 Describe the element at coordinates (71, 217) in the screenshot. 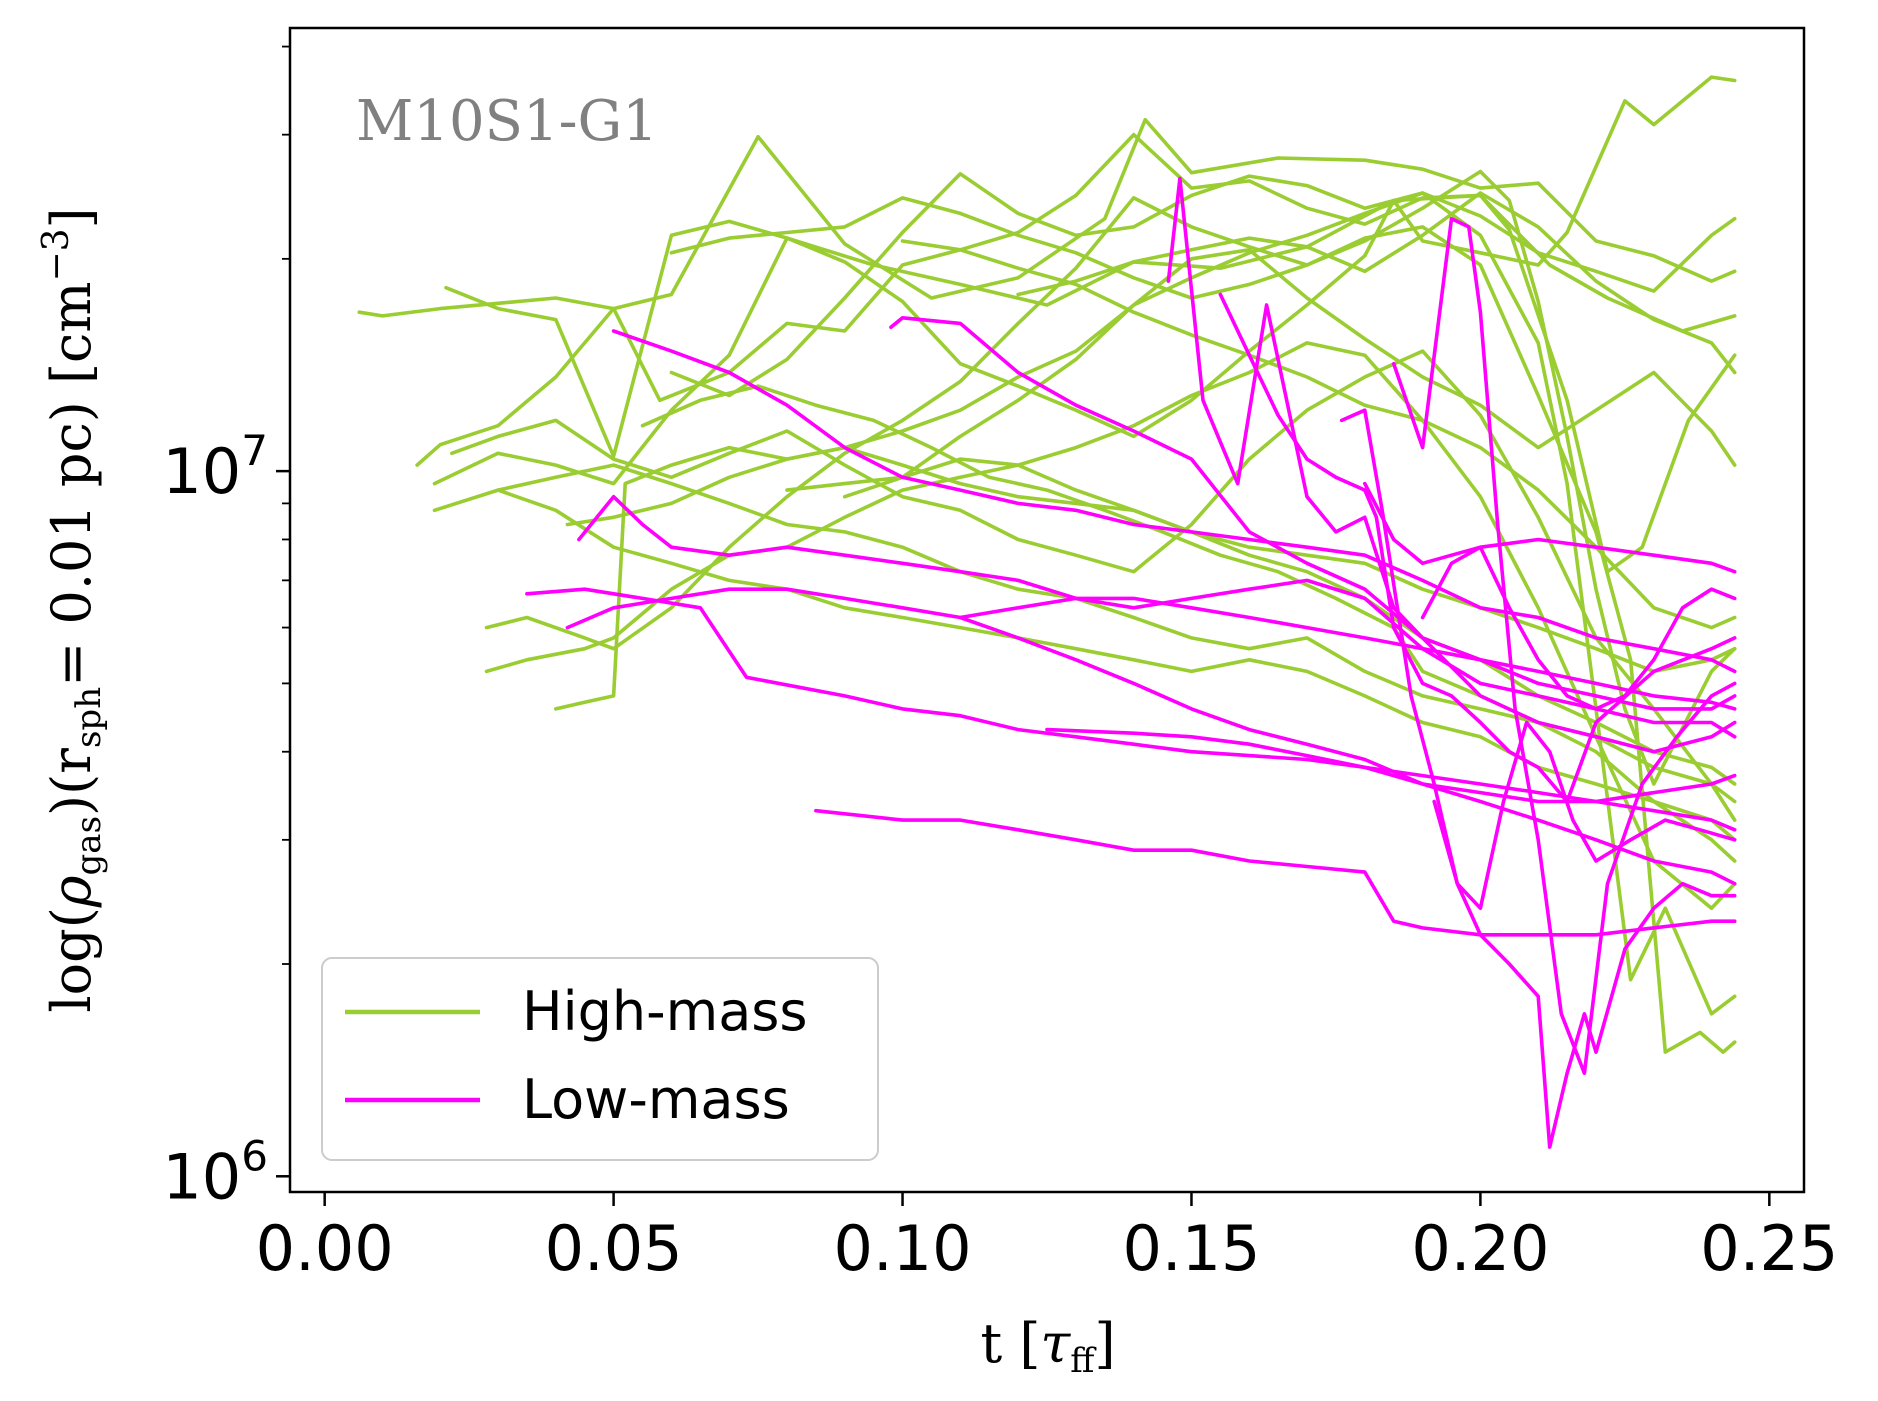

I see `y-axis-label-end: ]` at that location.